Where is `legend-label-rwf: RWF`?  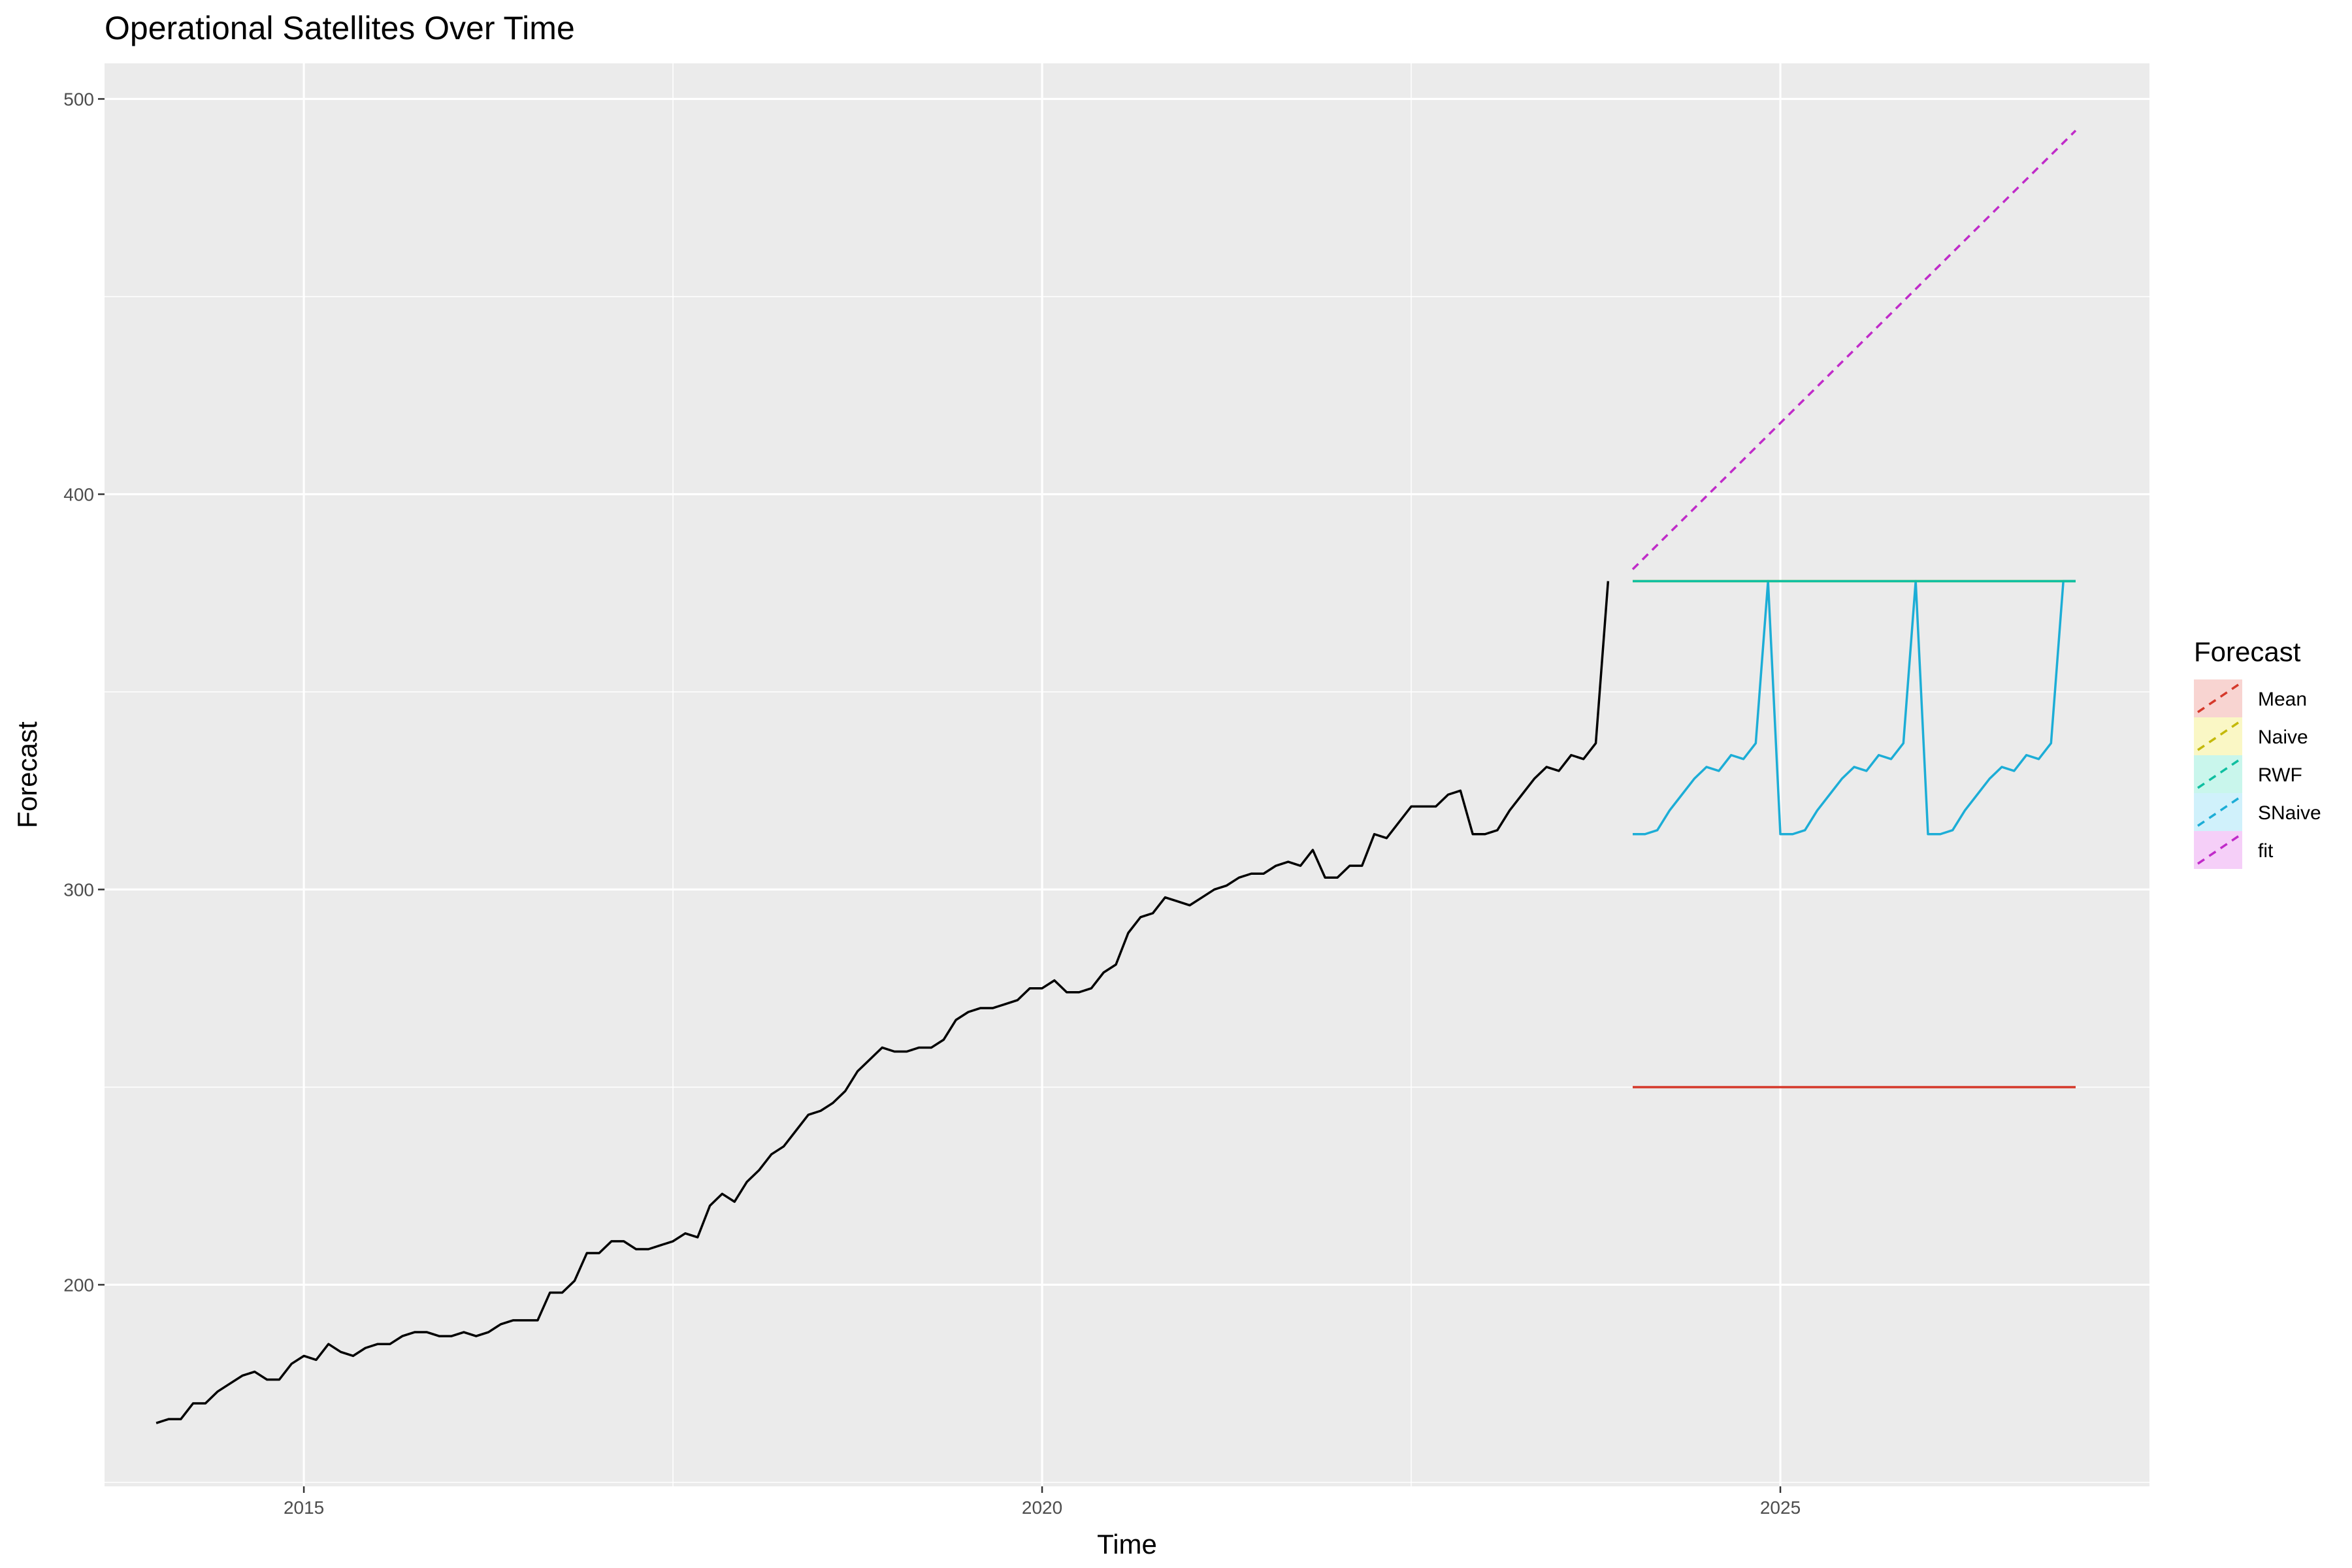
legend-label-rwf: RWF is located at coordinates (2280, 775).